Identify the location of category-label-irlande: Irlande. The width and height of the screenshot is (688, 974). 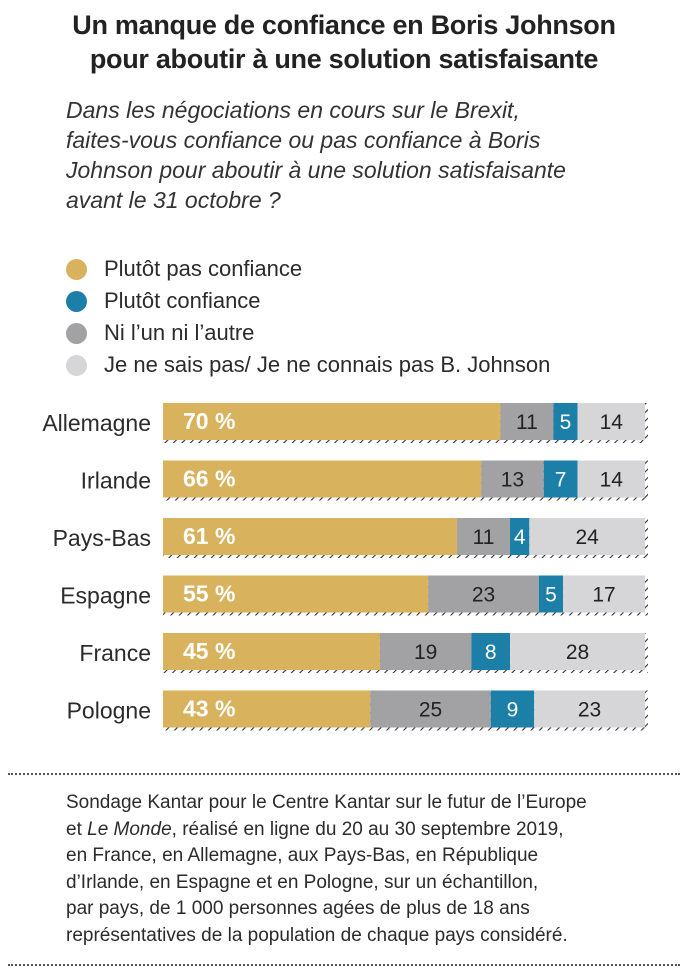
(116, 481).